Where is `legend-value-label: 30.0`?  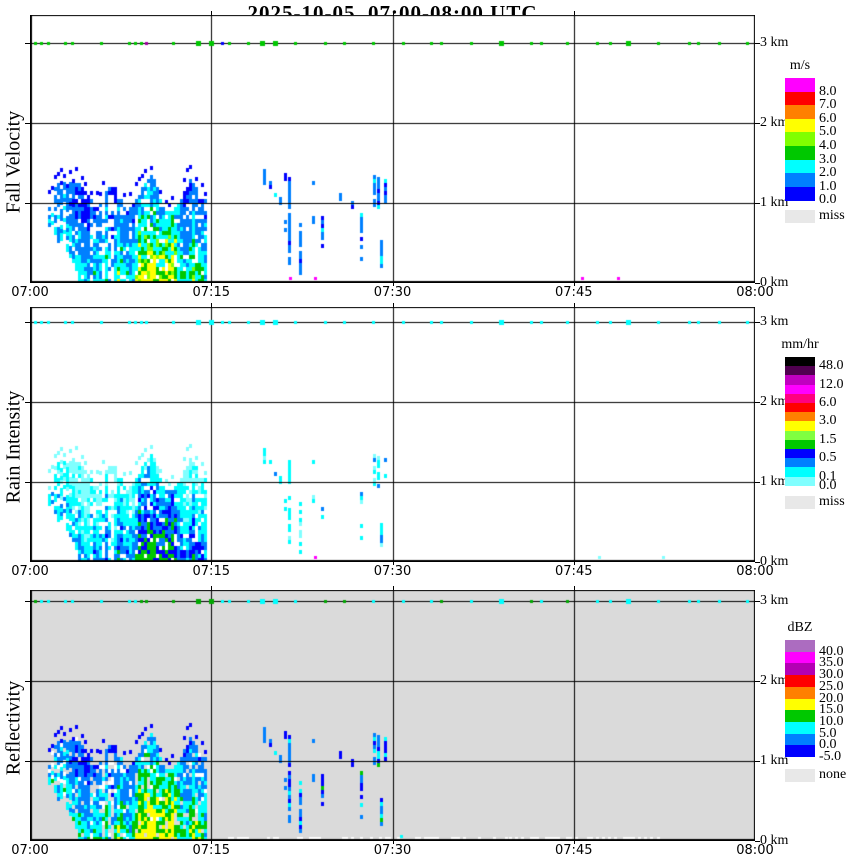 legend-value-label: 30.0 is located at coordinates (831, 675).